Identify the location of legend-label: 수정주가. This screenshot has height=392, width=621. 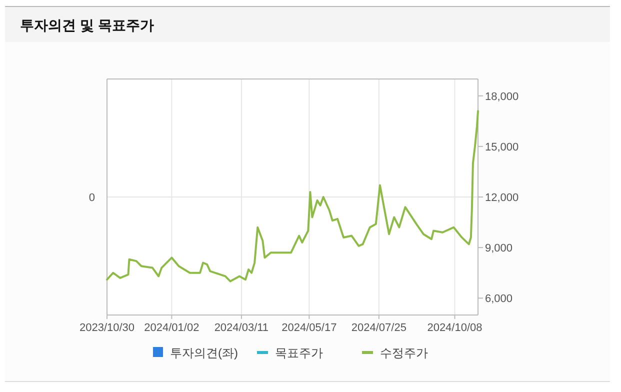
(404, 353).